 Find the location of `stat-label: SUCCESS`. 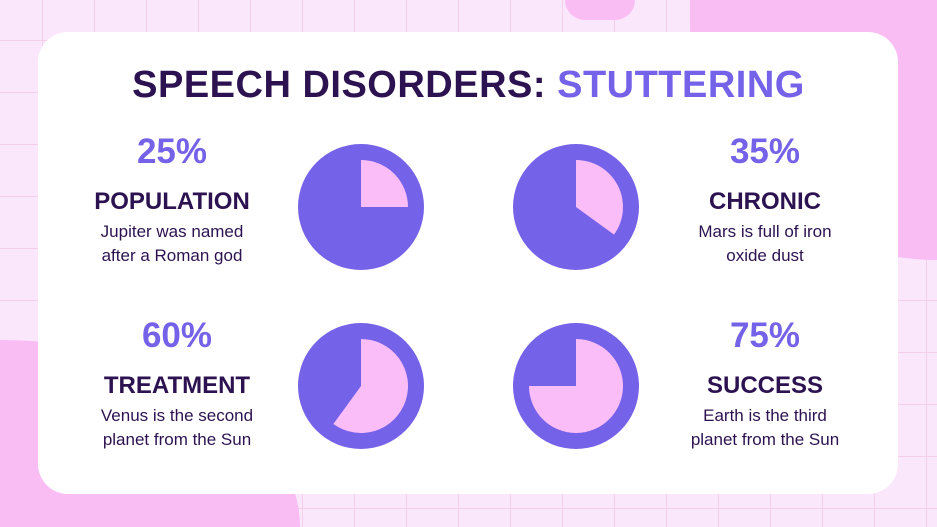

stat-label: SUCCESS is located at coordinates (765, 385).